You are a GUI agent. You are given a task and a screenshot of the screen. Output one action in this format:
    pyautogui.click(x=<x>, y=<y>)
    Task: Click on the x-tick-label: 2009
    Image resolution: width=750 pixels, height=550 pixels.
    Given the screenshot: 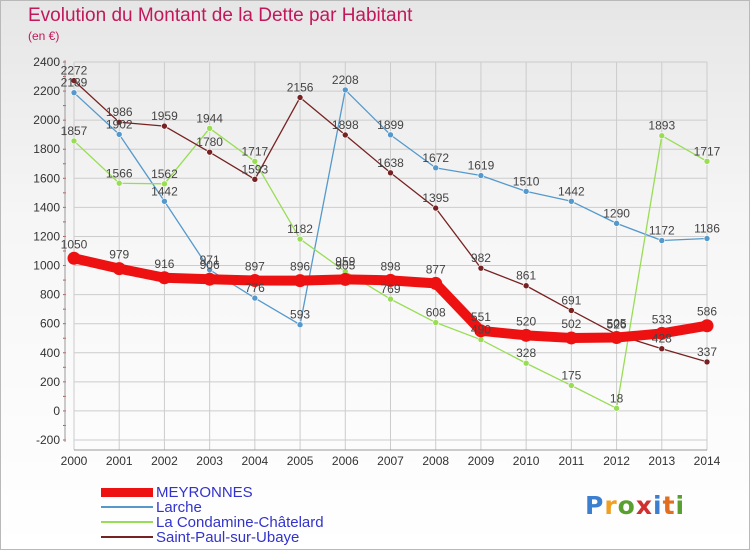 What is the action you would take?
    pyautogui.click(x=481, y=461)
    